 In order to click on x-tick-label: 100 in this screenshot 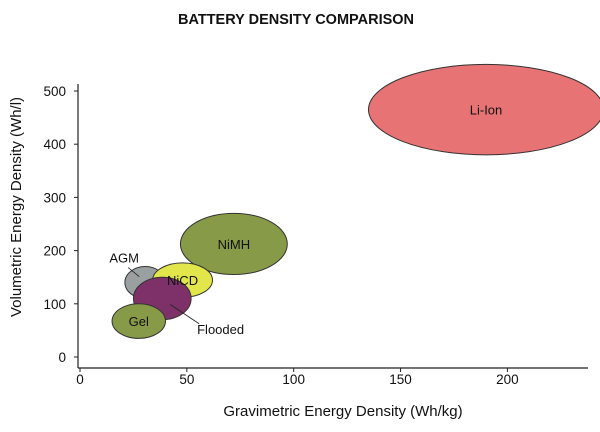, I will do `click(293, 379)`.